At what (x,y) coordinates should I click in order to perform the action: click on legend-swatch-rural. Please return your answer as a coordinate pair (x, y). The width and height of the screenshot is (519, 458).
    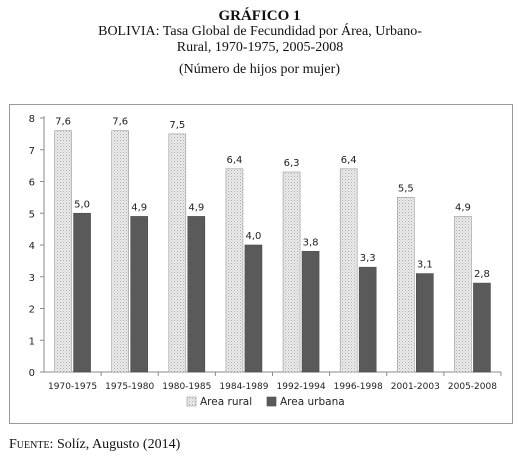
    Looking at the image, I should click on (191, 401).